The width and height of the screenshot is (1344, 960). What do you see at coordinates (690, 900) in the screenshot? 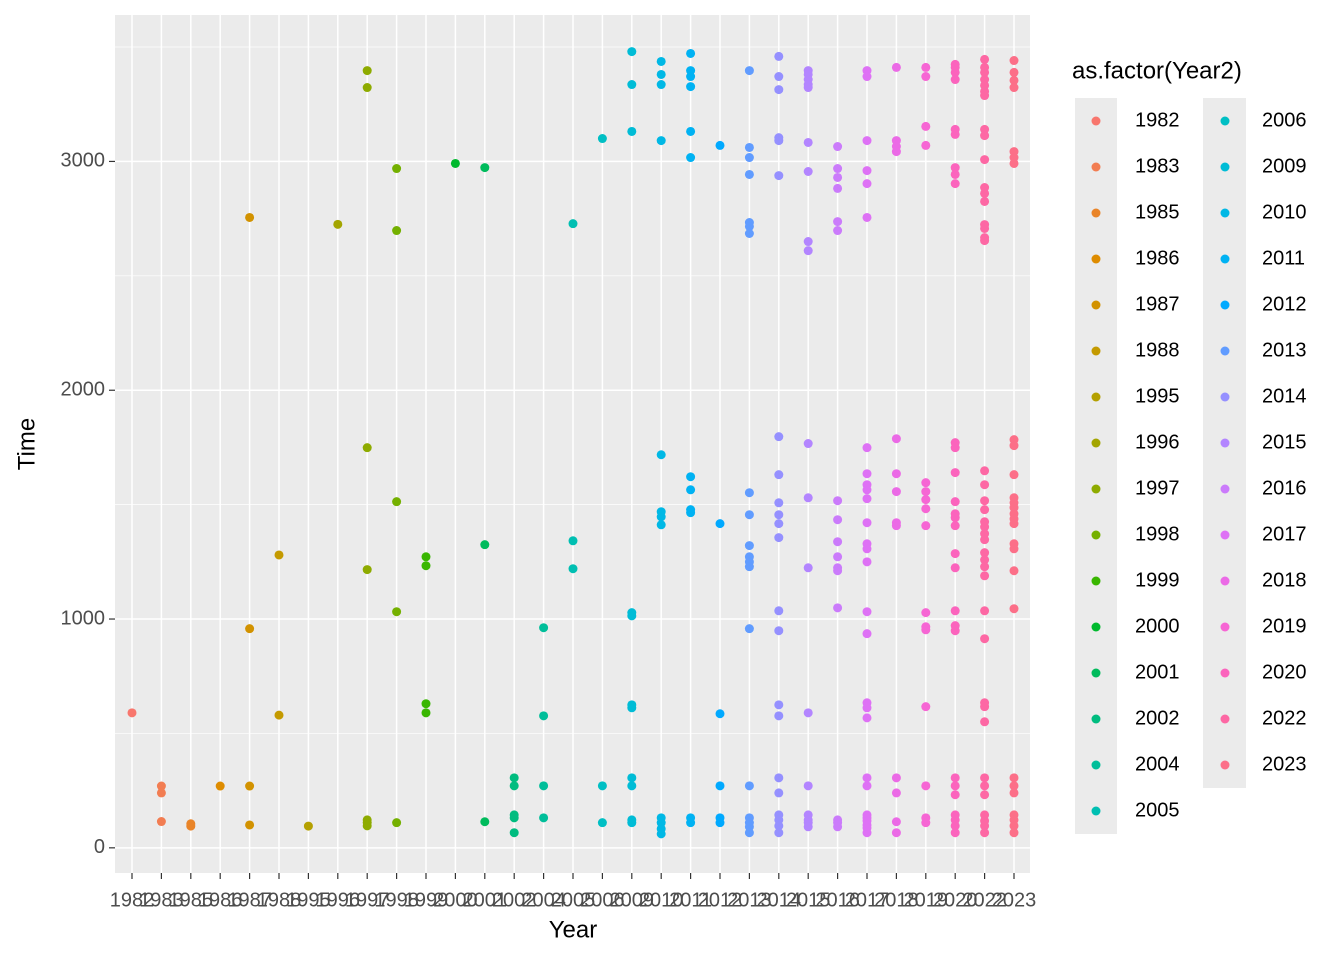
I see `x-tick-label: 2011` at bounding box center [690, 900].